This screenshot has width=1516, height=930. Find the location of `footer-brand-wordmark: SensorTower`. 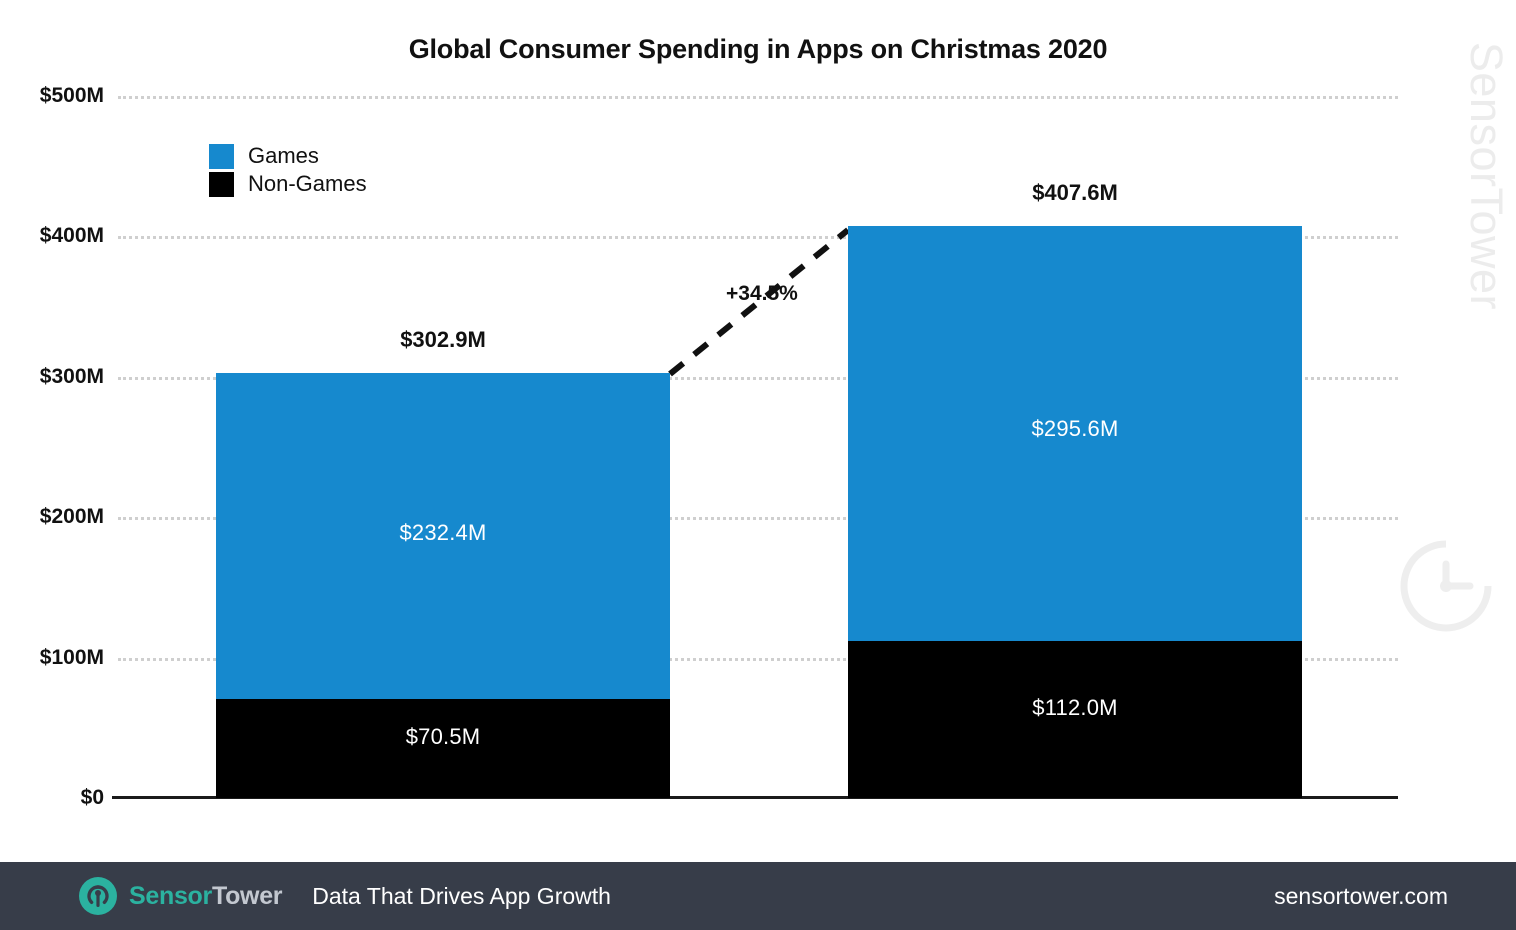

footer-brand-wordmark: SensorTower is located at coordinates (206, 896).